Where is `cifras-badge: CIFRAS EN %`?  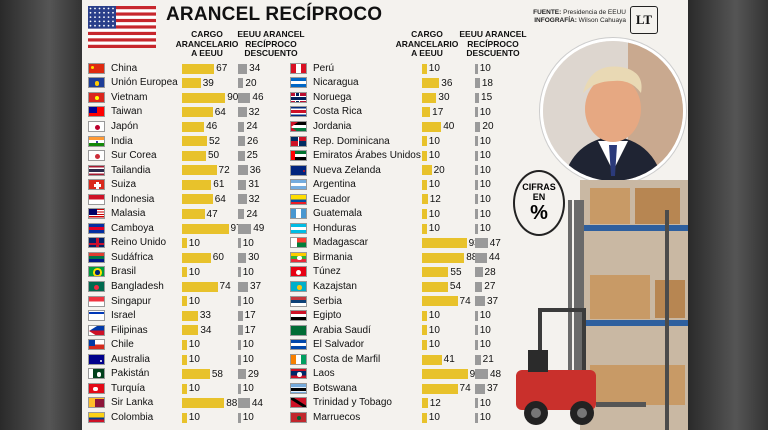
cifras-badge: CIFRAS EN % is located at coordinates (539, 203).